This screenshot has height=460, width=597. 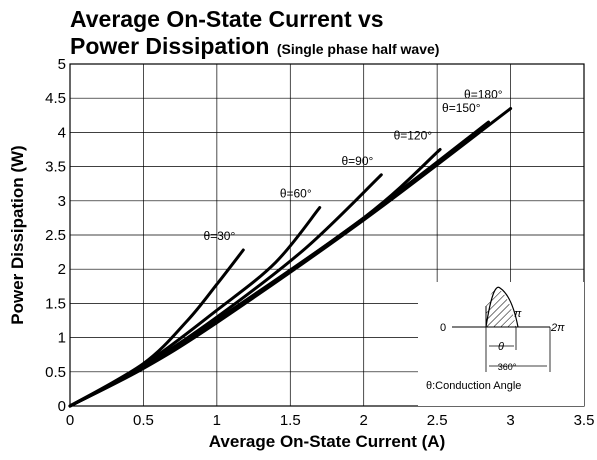 I want to click on inset-caption: θ:Conduction Angle, so click(x=473, y=386).